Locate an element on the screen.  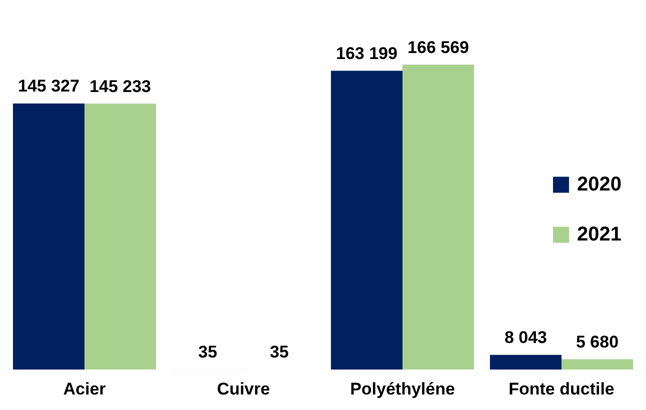
data-label: 5 680 is located at coordinates (597, 342).